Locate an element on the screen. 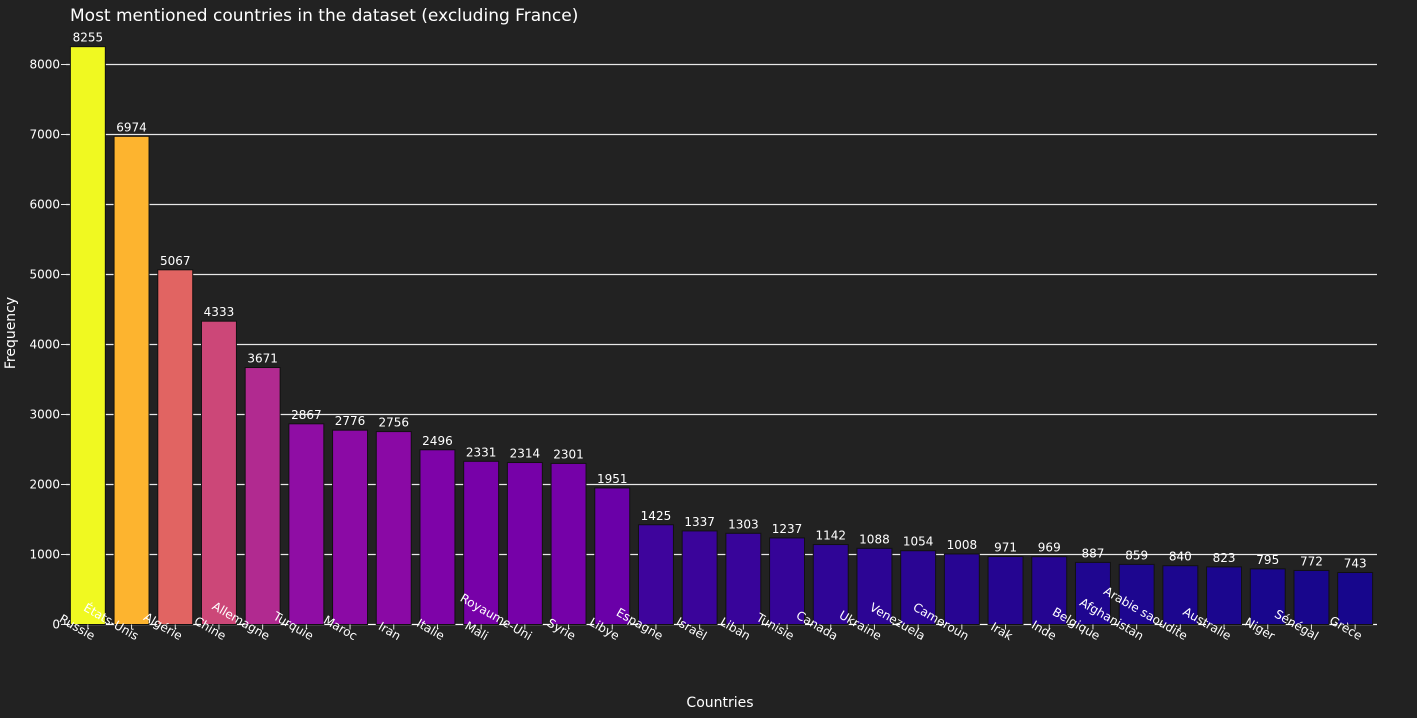 The image size is (1417, 718). data-label: 2867 is located at coordinates (306, 415).